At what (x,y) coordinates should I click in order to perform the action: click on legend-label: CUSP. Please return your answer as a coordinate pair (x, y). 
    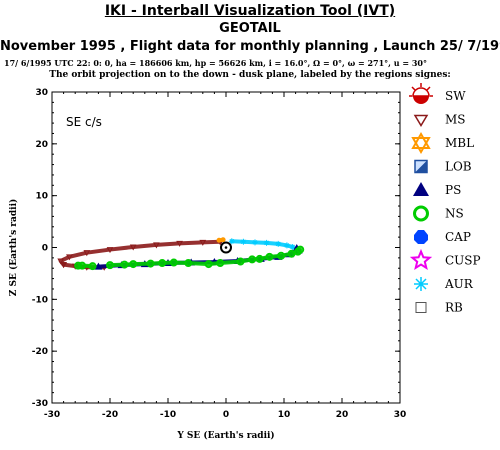
    Looking at the image, I should click on (463, 261).